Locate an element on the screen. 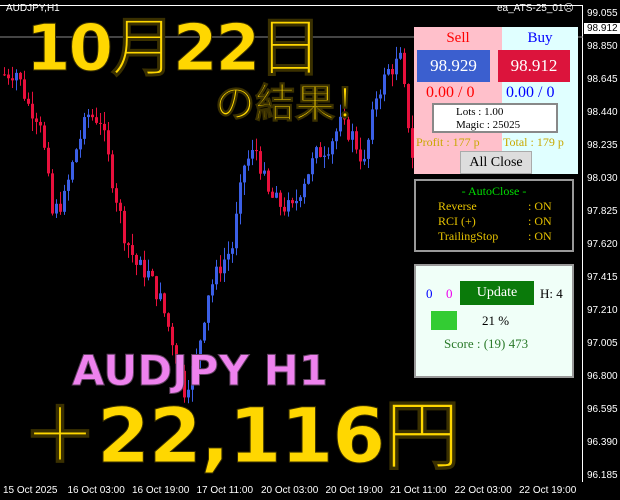 This screenshot has height=500, width=620. autoclose-item: TrailingStop: ON is located at coordinates (494, 236).